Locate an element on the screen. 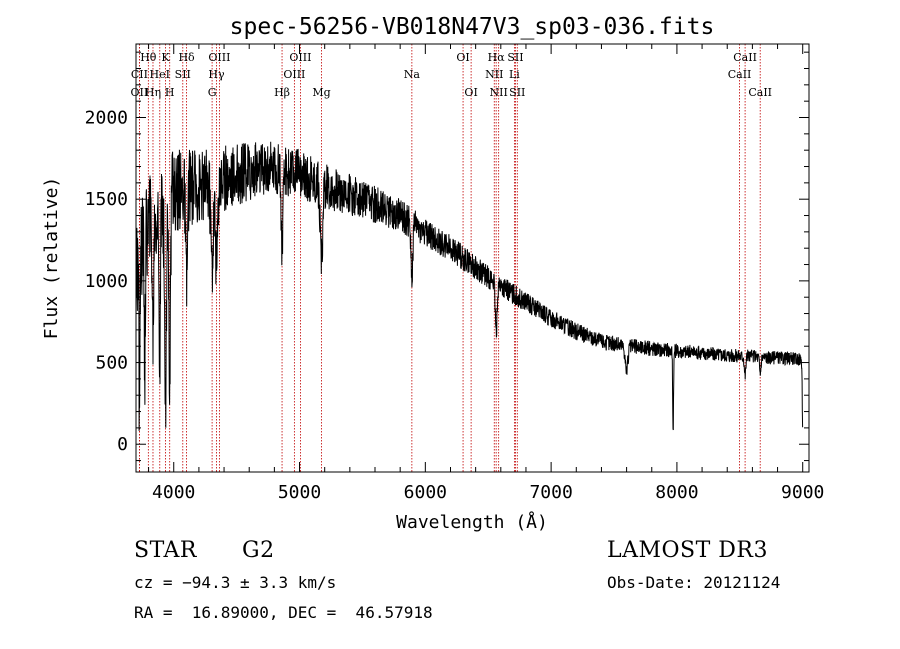 Image resolution: width=900 pixels, height=649 pixels. line-marker-label: Na is located at coordinates (412, 74).